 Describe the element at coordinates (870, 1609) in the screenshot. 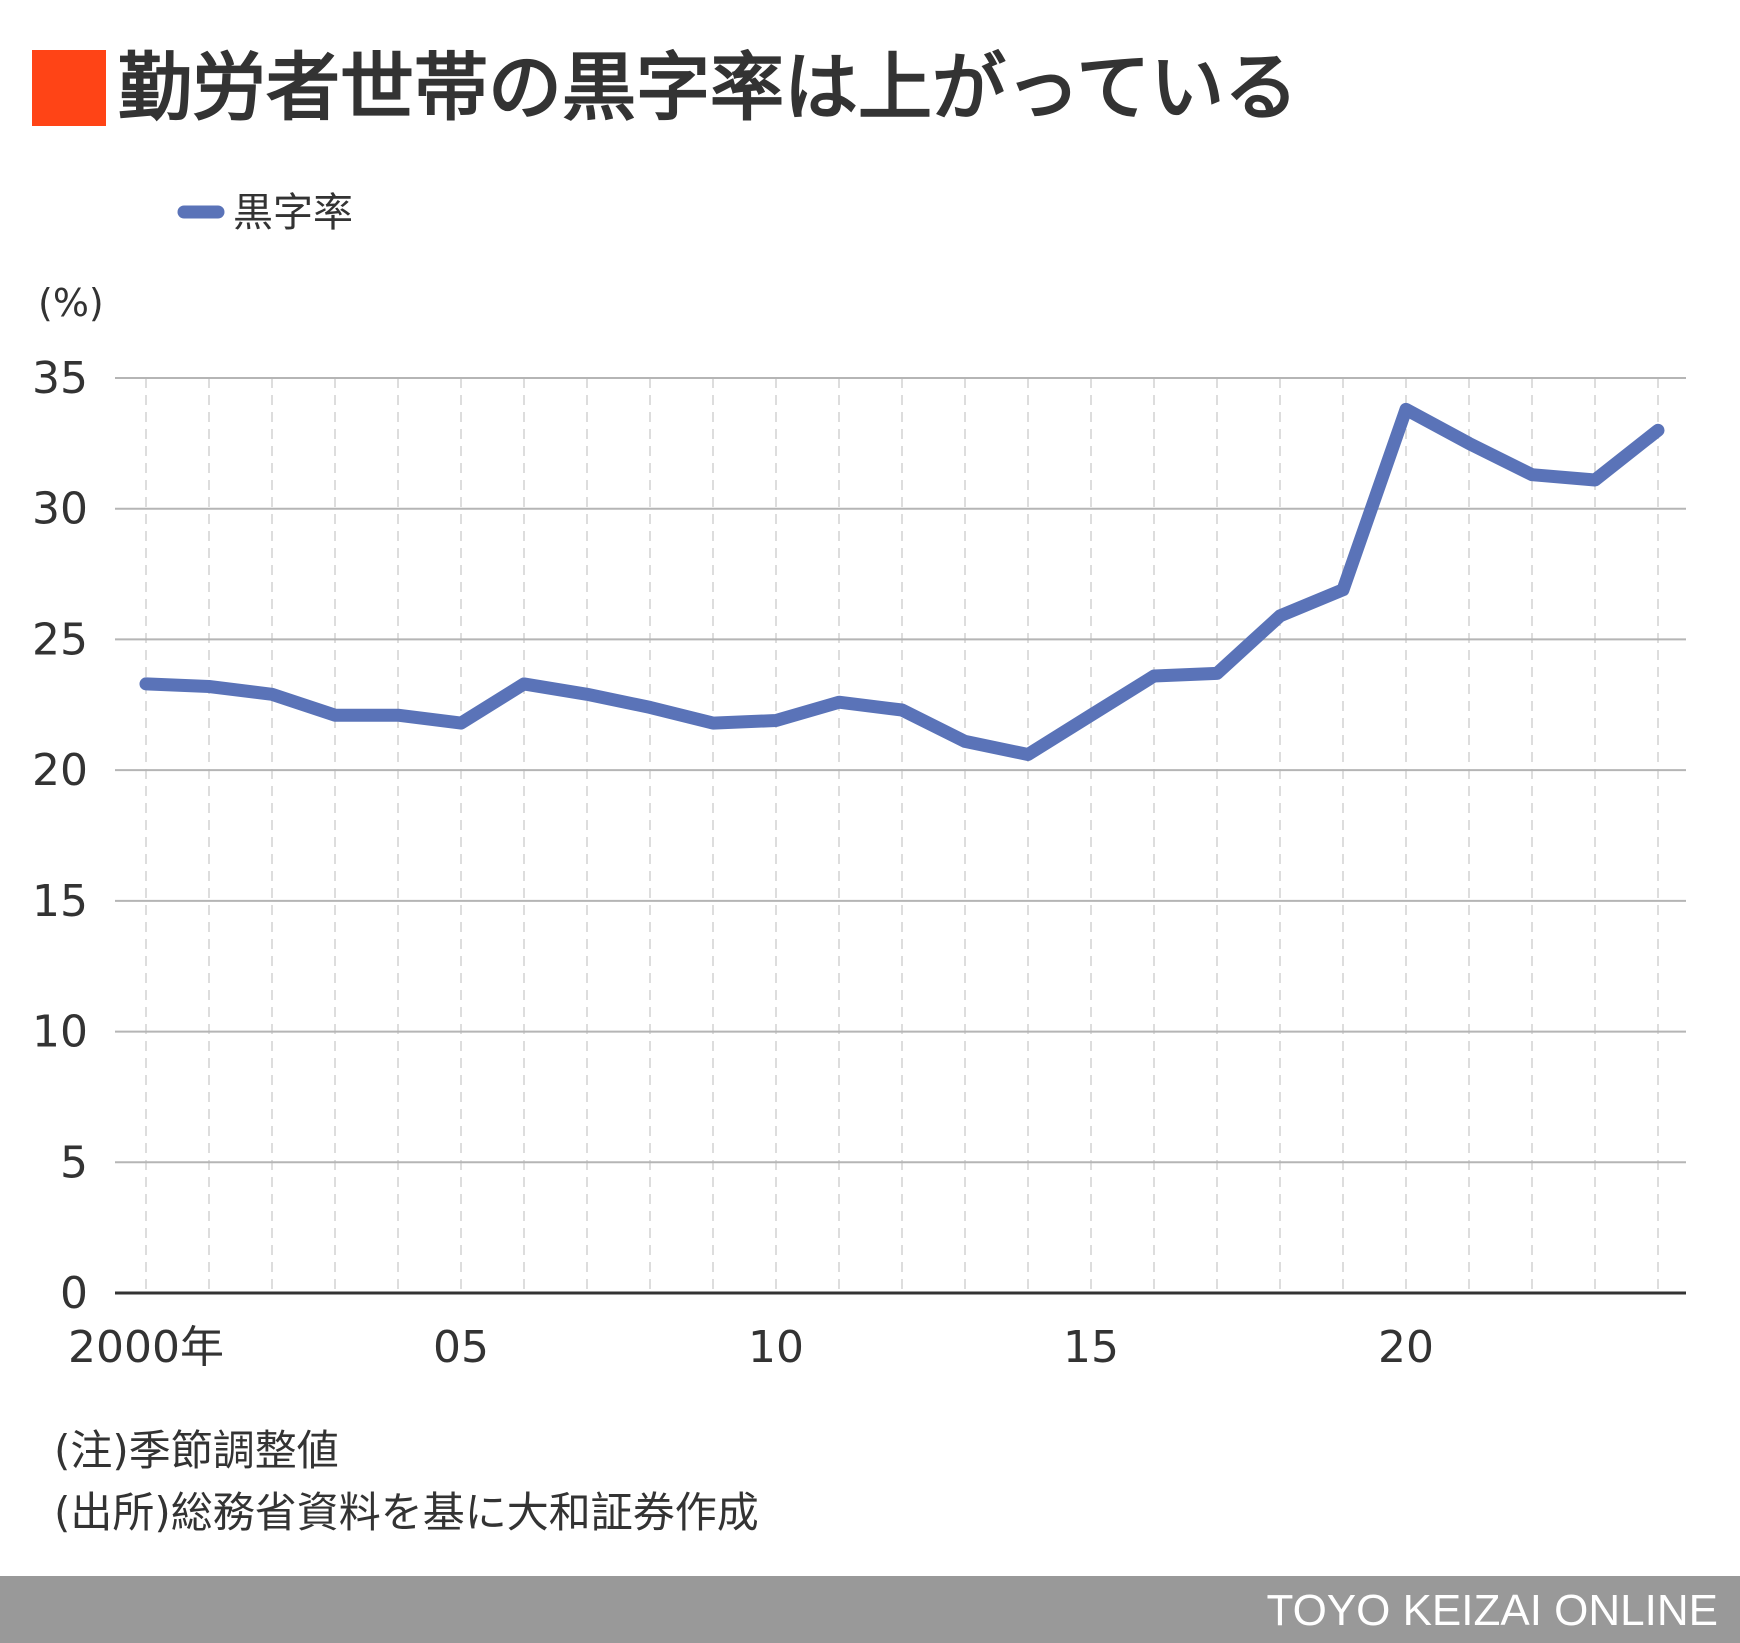

I see `footer-bar: TOYO KEIZAI ONLINE` at that location.